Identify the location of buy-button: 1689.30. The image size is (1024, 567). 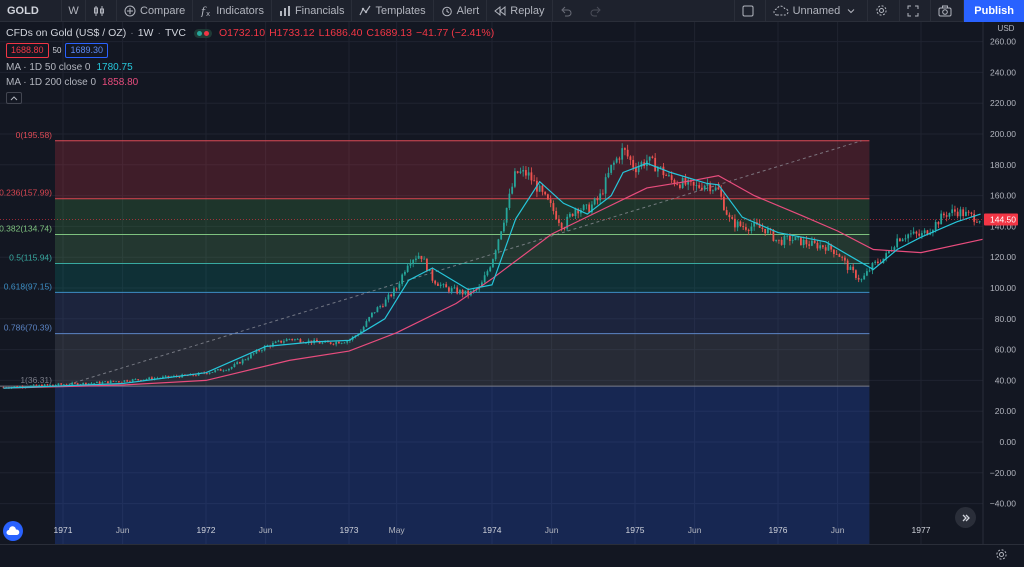
(86, 50).